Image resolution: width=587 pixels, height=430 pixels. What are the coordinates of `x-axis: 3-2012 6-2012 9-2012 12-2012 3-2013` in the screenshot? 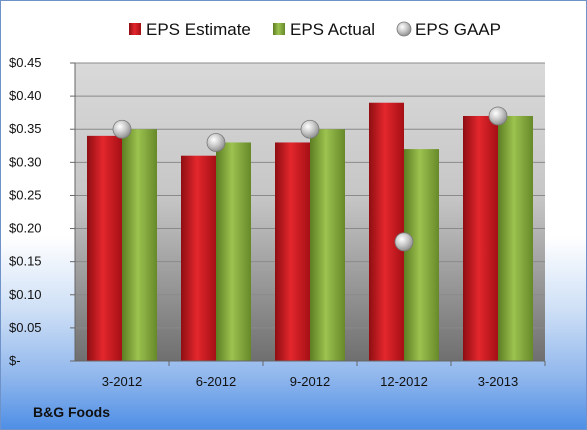 It's located at (310, 374).